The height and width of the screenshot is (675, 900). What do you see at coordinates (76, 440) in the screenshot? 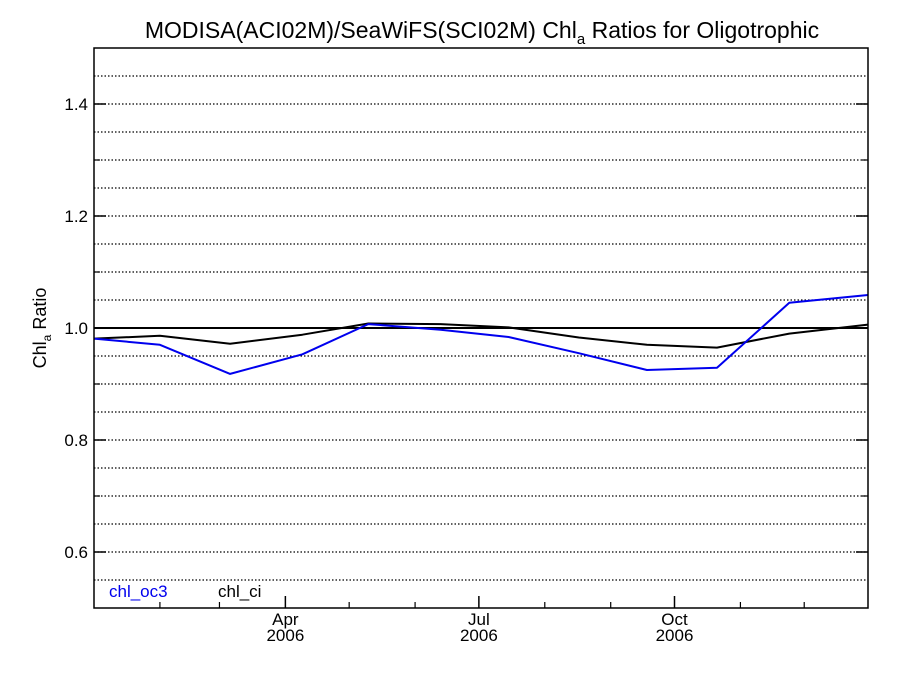
I see `y-tick-label: 0.8` at bounding box center [76, 440].